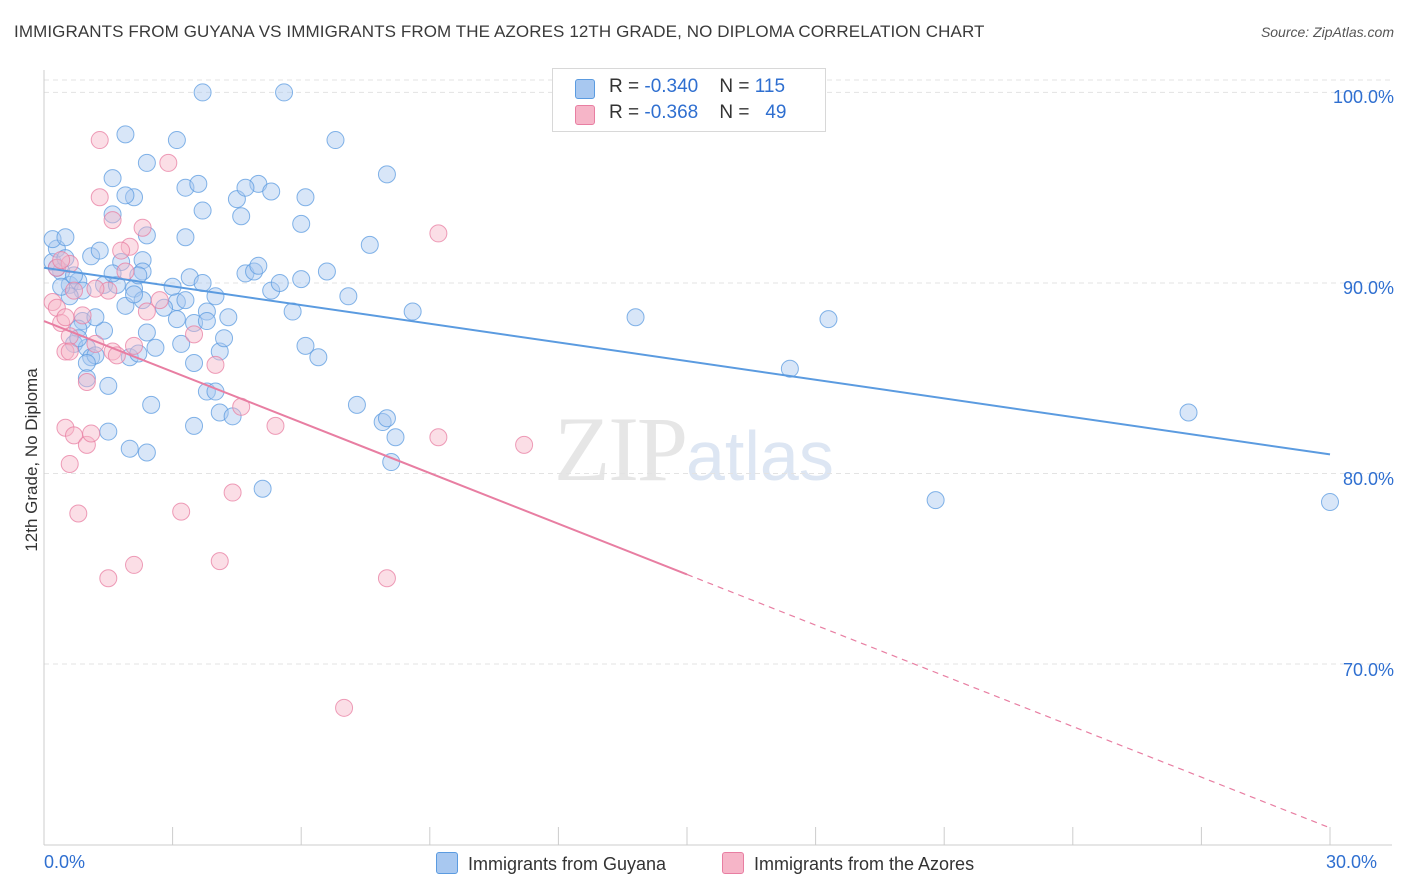 The height and width of the screenshot is (892, 1406). I want to click on legend-r-value: -0.340, so click(671, 86).